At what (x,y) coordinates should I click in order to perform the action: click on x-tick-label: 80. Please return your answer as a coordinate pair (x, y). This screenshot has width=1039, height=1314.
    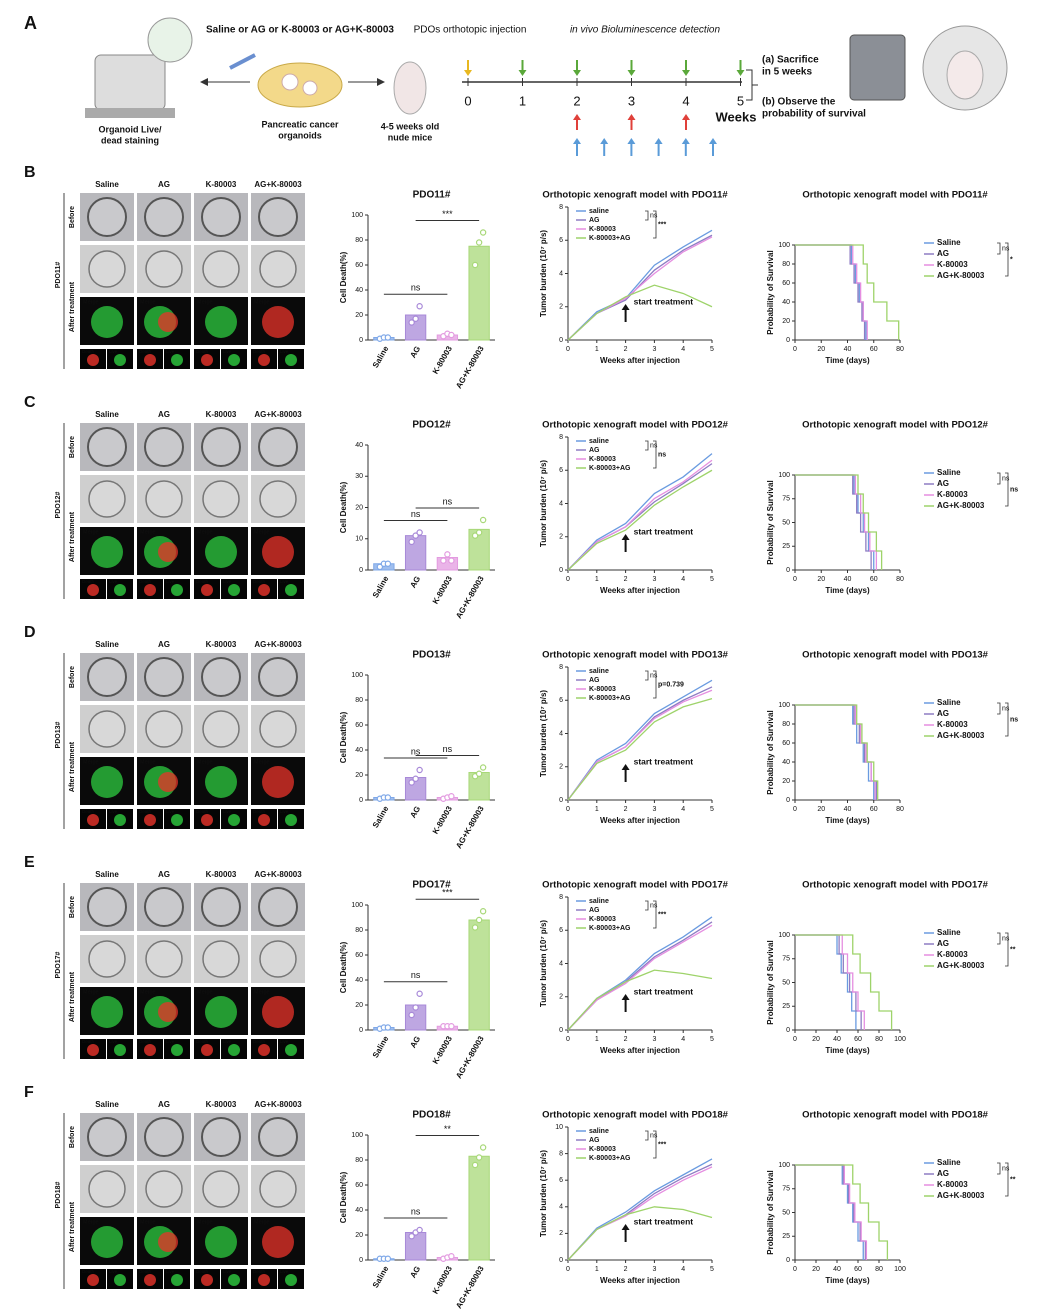
    Looking at the image, I should click on (900, 349).